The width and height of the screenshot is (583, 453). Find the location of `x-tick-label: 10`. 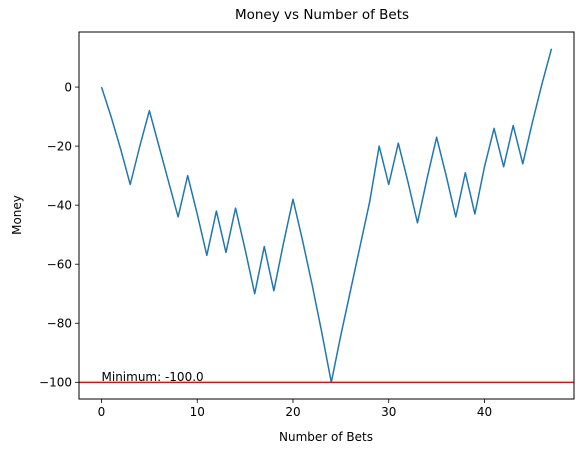

x-tick-label: 10 is located at coordinates (197, 412).